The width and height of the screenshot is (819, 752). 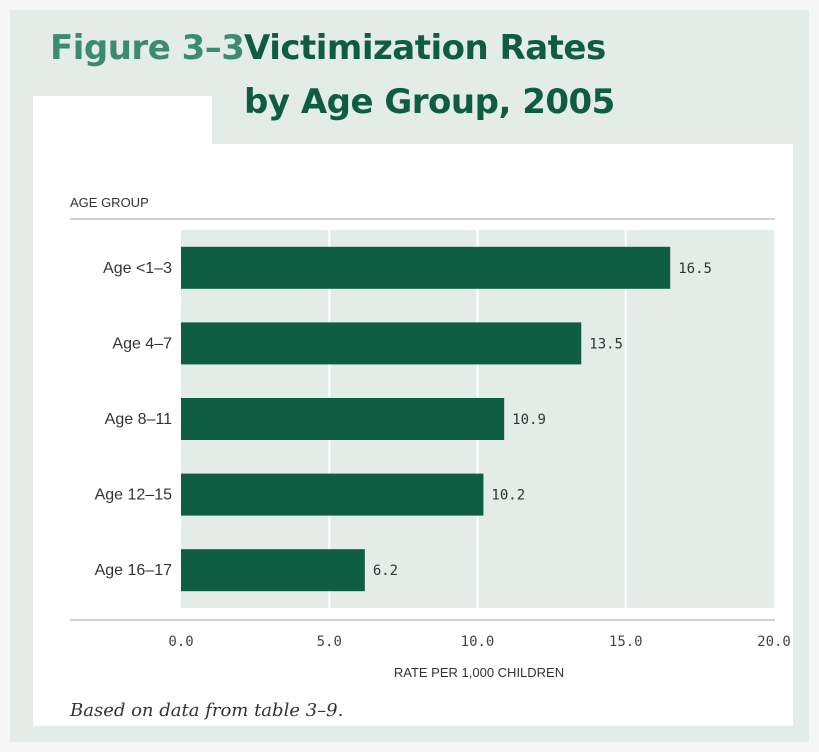 What do you see at coordinates (142, 343) in the screenshot?
I see `category-label: Age 4–7` at bounding box center [142, 343].